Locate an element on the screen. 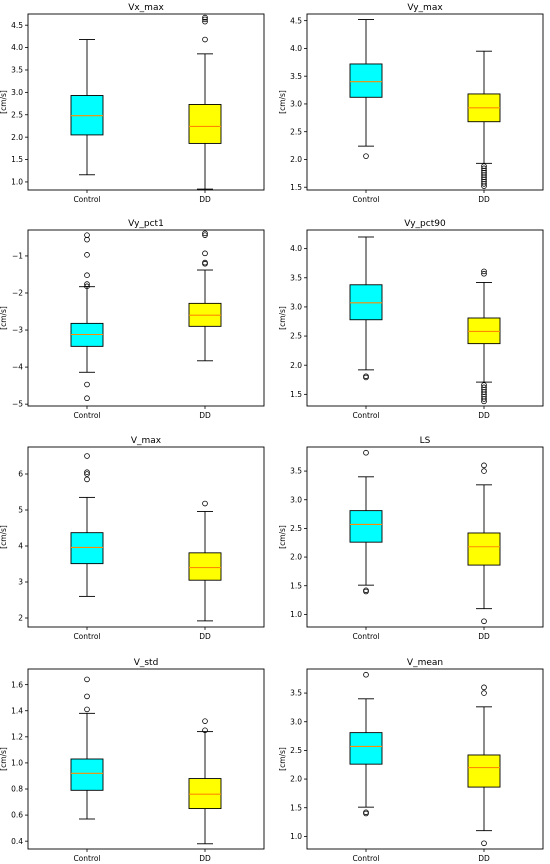 The image size is (550, 864). chart-title: Vy_max is located at coordinates (425, 8).